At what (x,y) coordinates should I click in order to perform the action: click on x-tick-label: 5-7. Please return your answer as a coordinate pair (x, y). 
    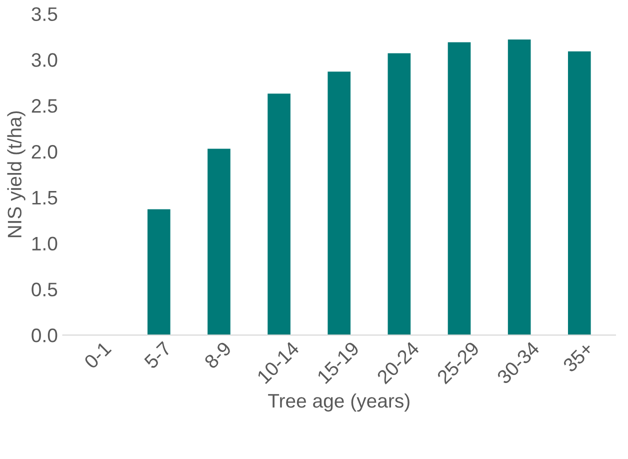
    Looking at the image, I should click on (158, 355).